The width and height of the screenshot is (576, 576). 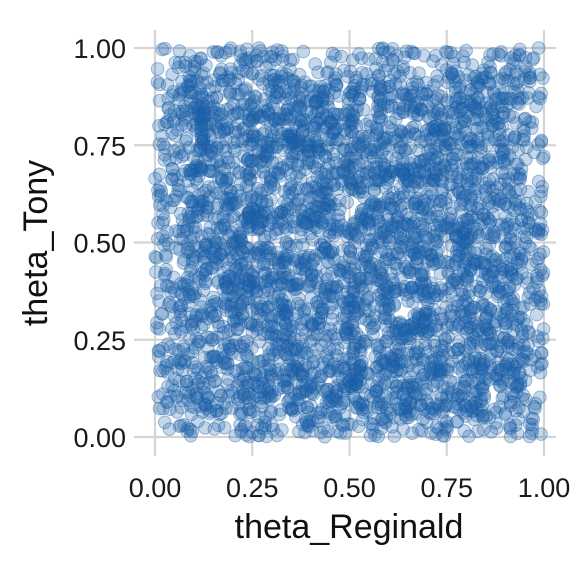 I want to click on x-axis-title: theta_Reginald, so click(x=349, y=527).